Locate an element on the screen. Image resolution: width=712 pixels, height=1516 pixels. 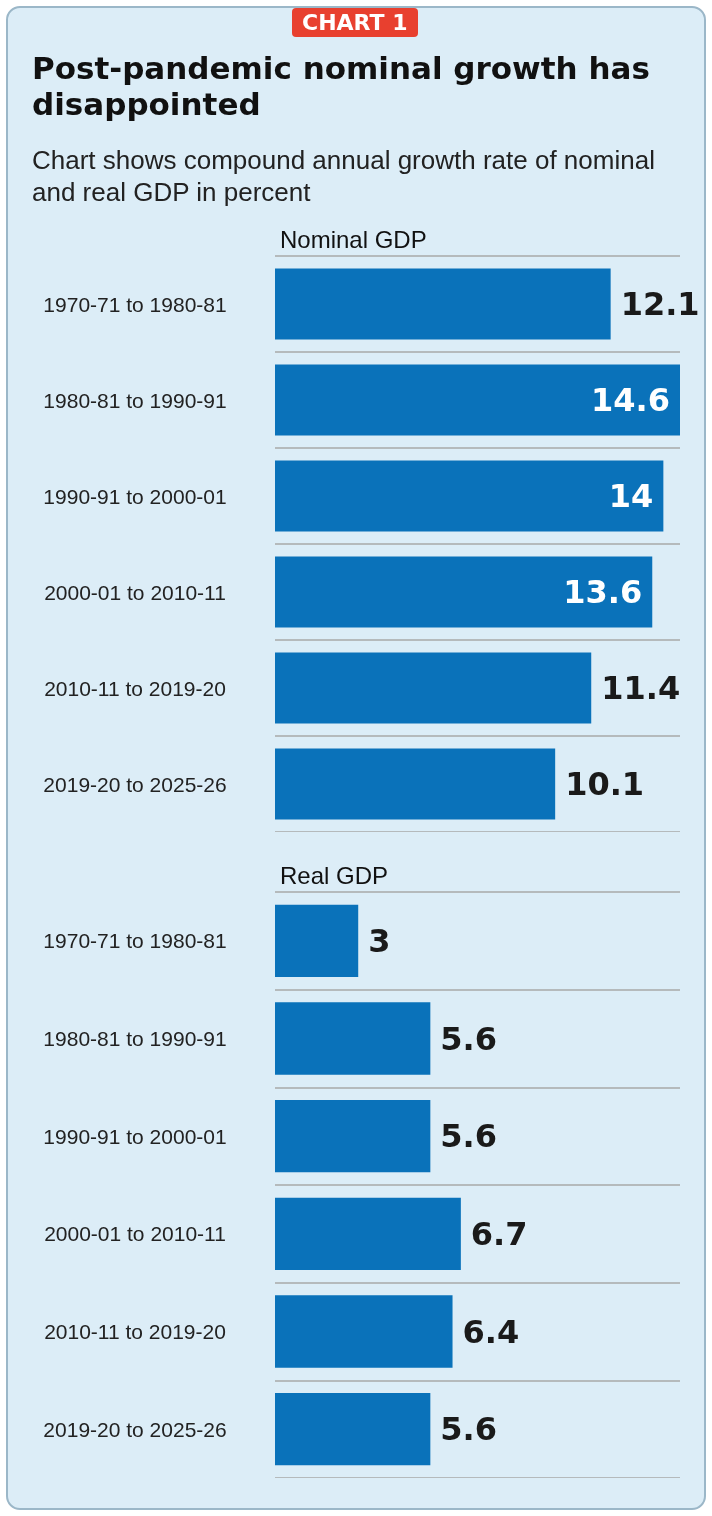
data-label: 6.4 is located at coordinates (491, 1331).